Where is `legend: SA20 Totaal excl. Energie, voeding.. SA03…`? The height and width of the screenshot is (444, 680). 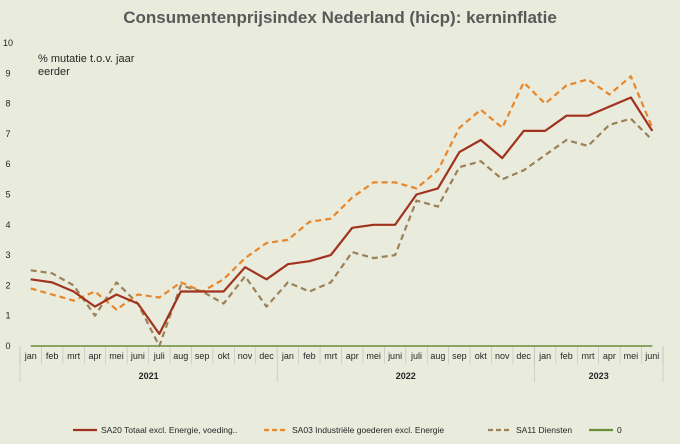
legend: SA20 Totaal excl. Energie, voeding.. SA03… is located at coordinates (347, 430).